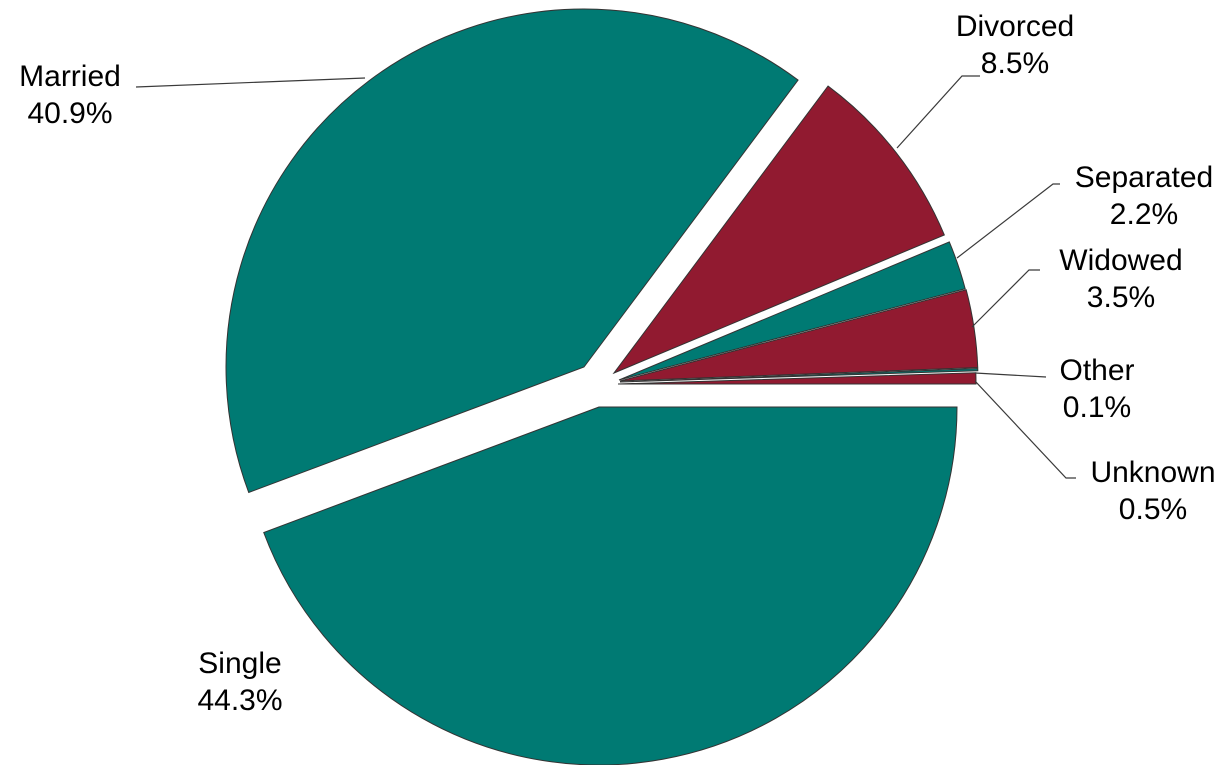 The width and height of the screenshot is (1232, 765). What do you see at coordinates (1015, 63) in the screenshot?
I see `value-label-divorced: 8.5%` at bounding box center [1015, 63].